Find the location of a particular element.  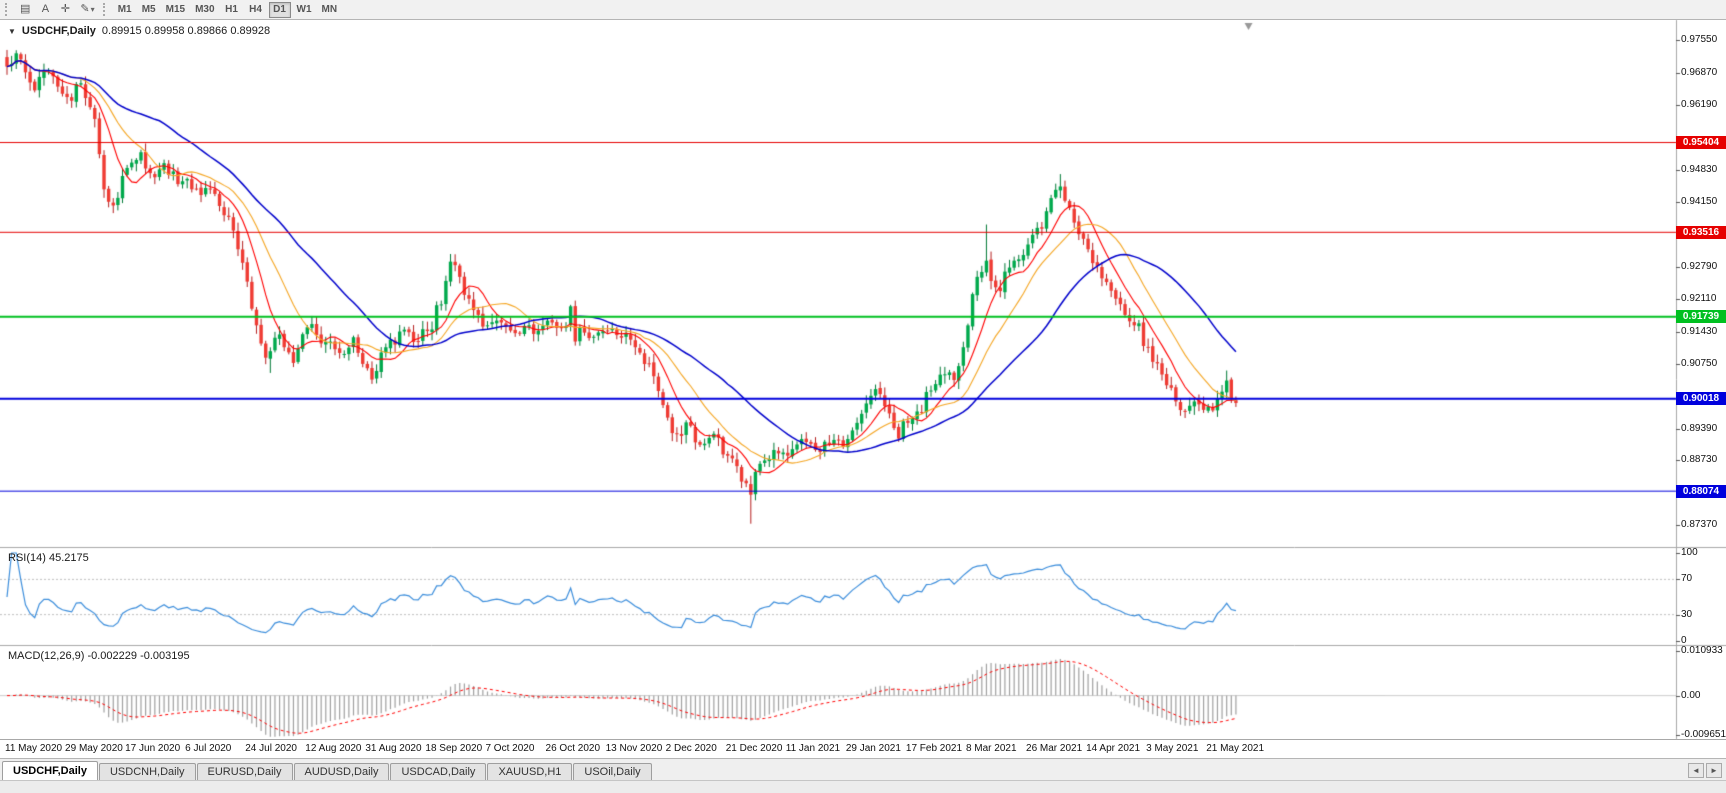

rsi-axis-label: 70 is located at coordinates (1687, 579).